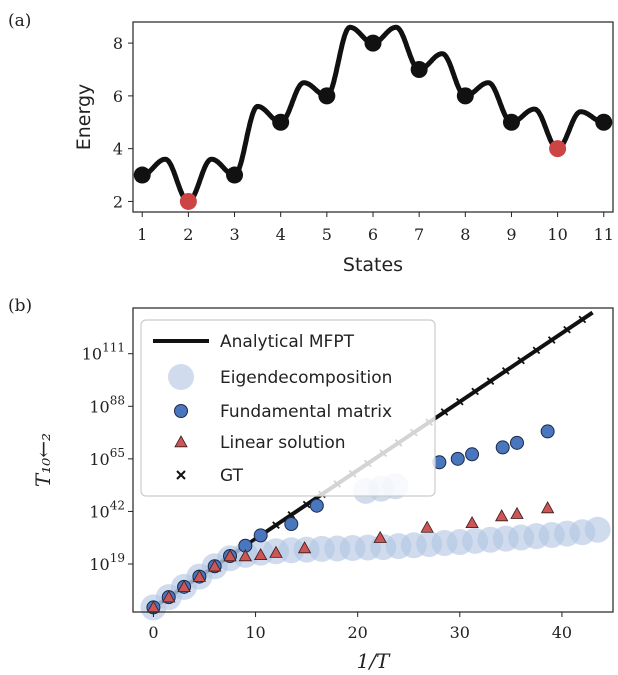 This screenshot has height=675, width=618. I want to click on legend-label: Eigendecomposition, so click(306, 378).